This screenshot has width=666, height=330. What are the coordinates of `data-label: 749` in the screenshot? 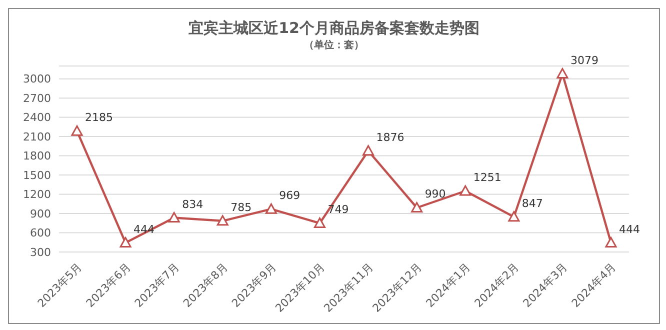 It's located at (338, 209).